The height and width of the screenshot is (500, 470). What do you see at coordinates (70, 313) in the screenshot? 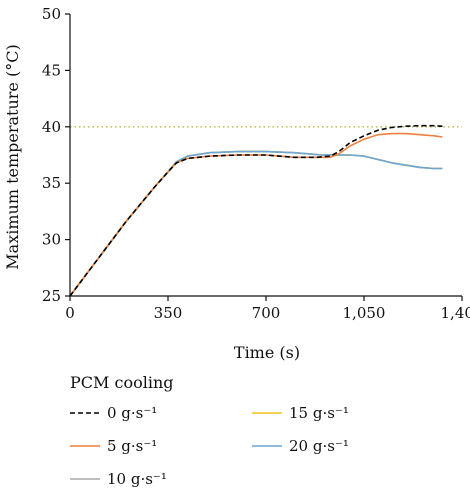
I see `x-tick-label: 0` at bounding box center [70, 313].